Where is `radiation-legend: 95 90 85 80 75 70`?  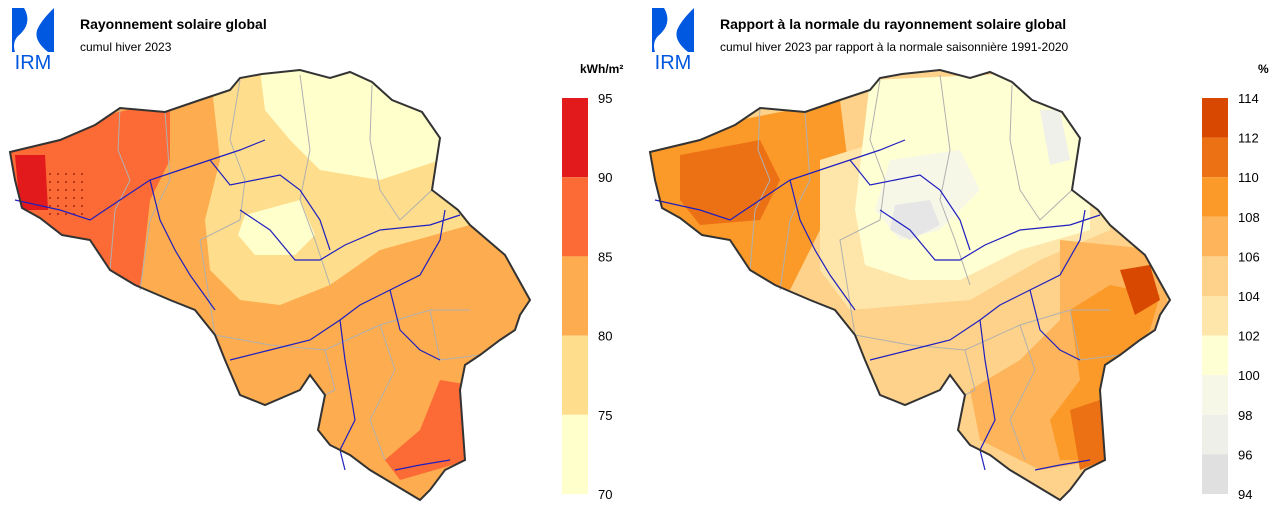 radiation-legend: 95 90 85 80 75 70 is located at coordinates (587, 298).